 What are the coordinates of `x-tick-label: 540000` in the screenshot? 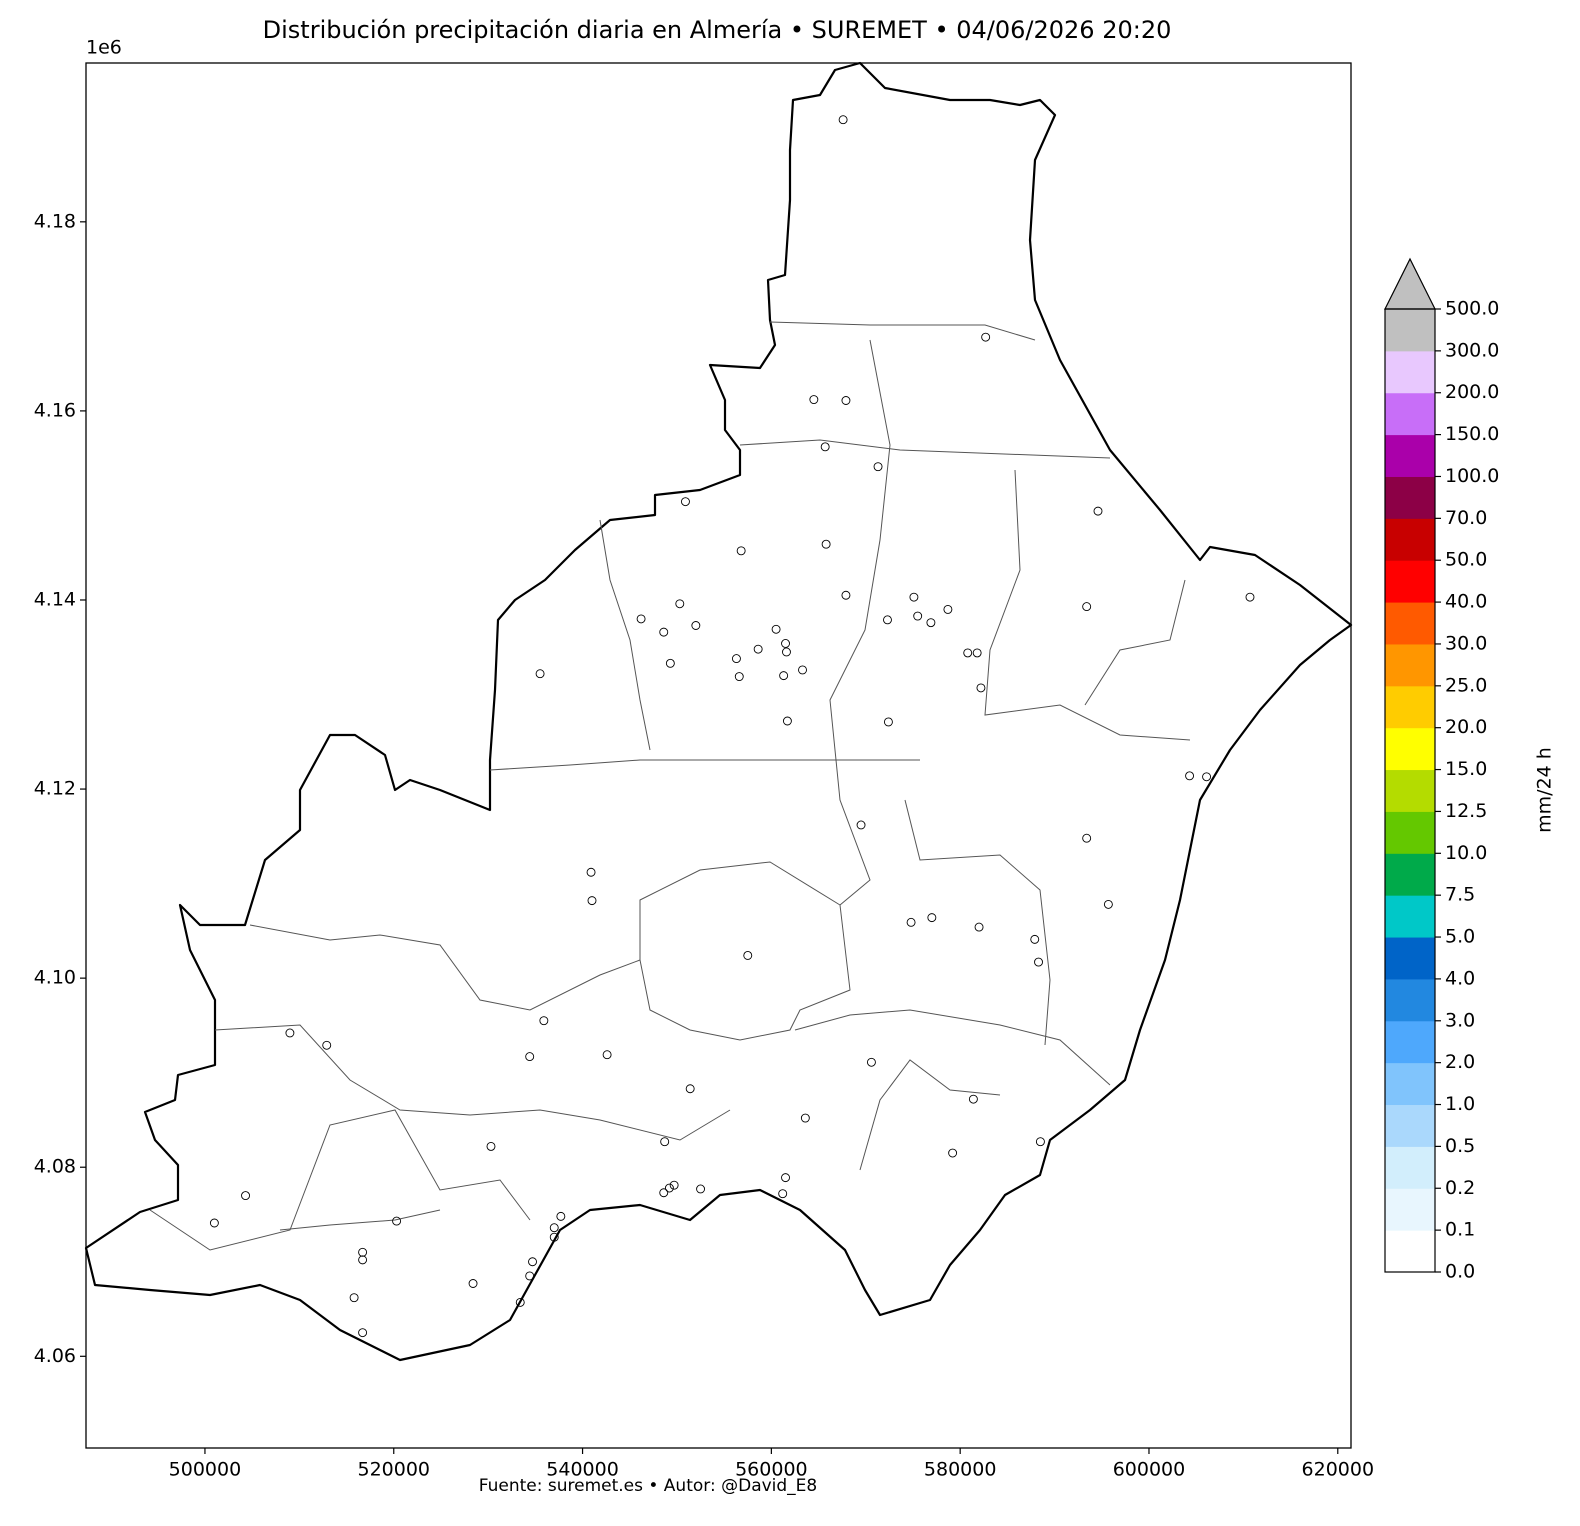 It's located at (582, 1470).